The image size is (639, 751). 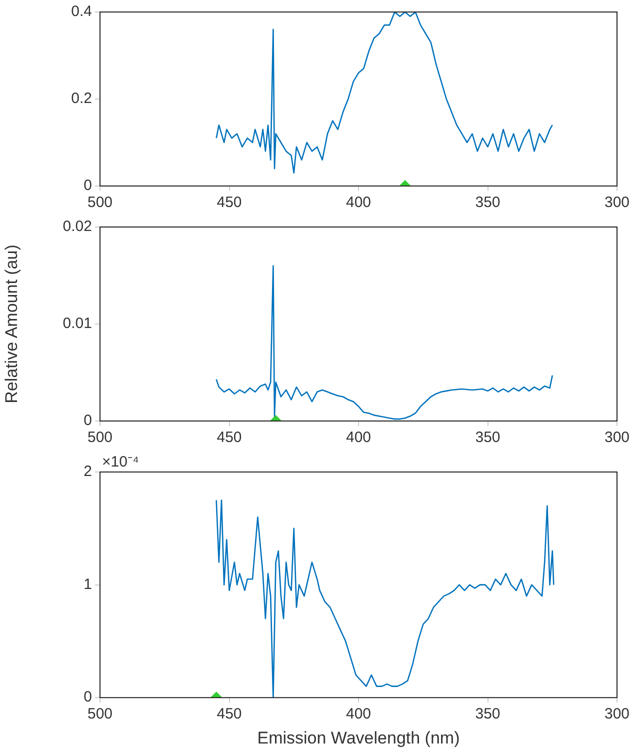 I want to click on y-tick-label: 1, so click(x=88, y=584).